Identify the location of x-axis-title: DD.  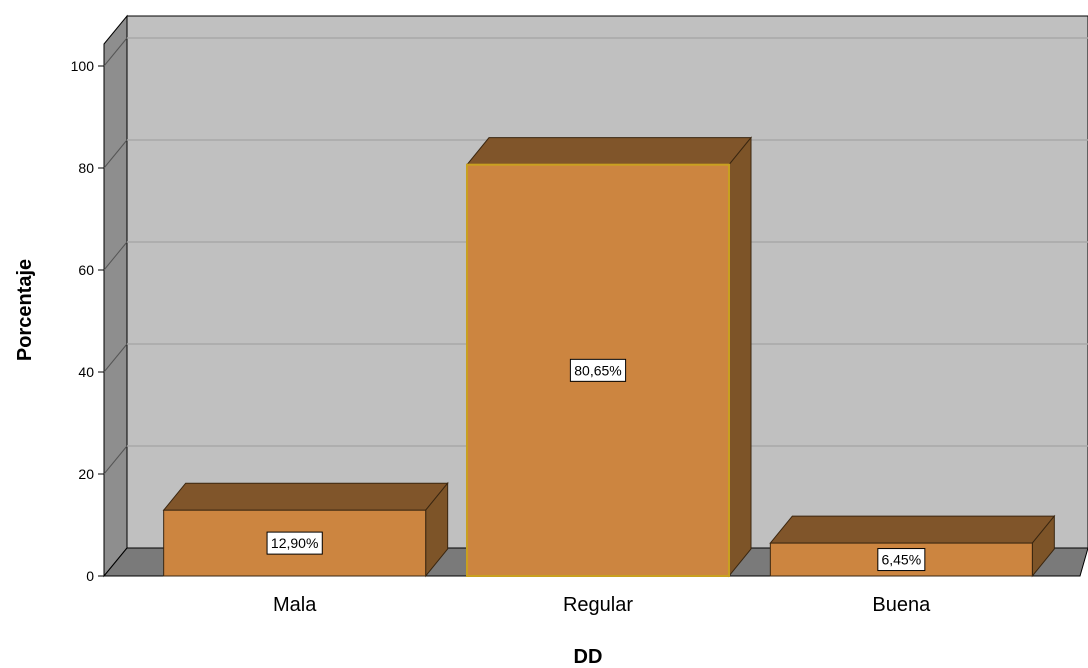
(588, 657).